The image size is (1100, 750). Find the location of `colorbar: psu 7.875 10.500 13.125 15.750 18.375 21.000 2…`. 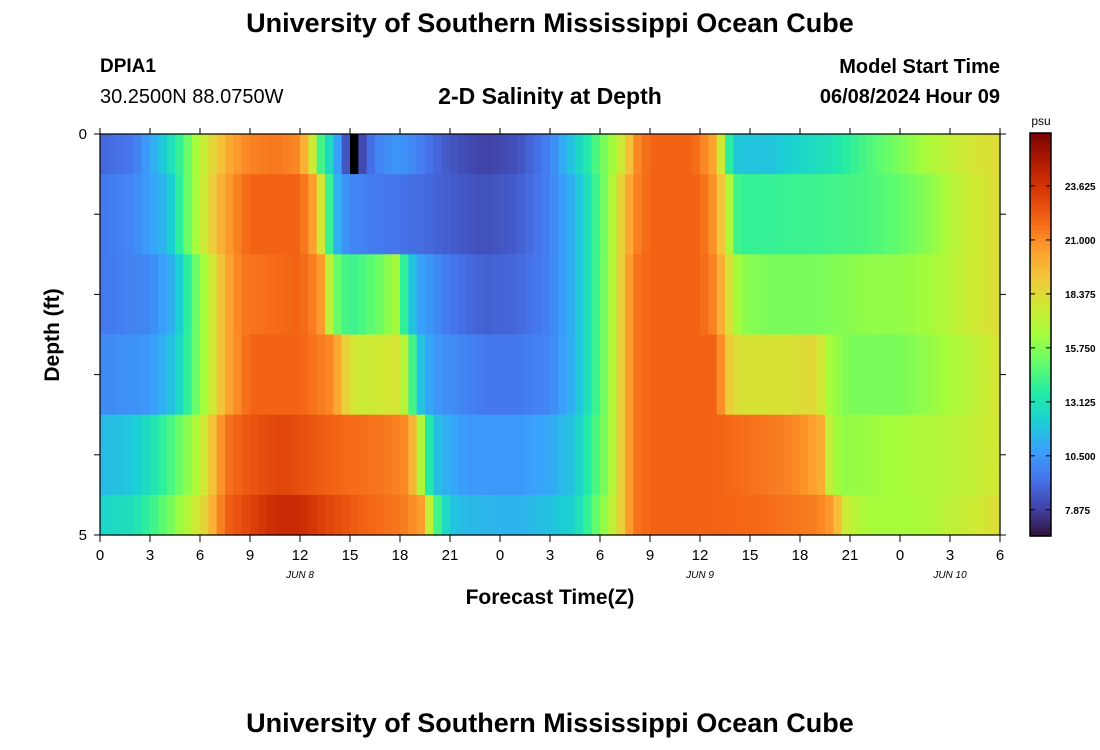

colorbar: psu 7.875 10.500 13.125 15.750 18.375 21.000 2… is located at coordinates (1062, 325).